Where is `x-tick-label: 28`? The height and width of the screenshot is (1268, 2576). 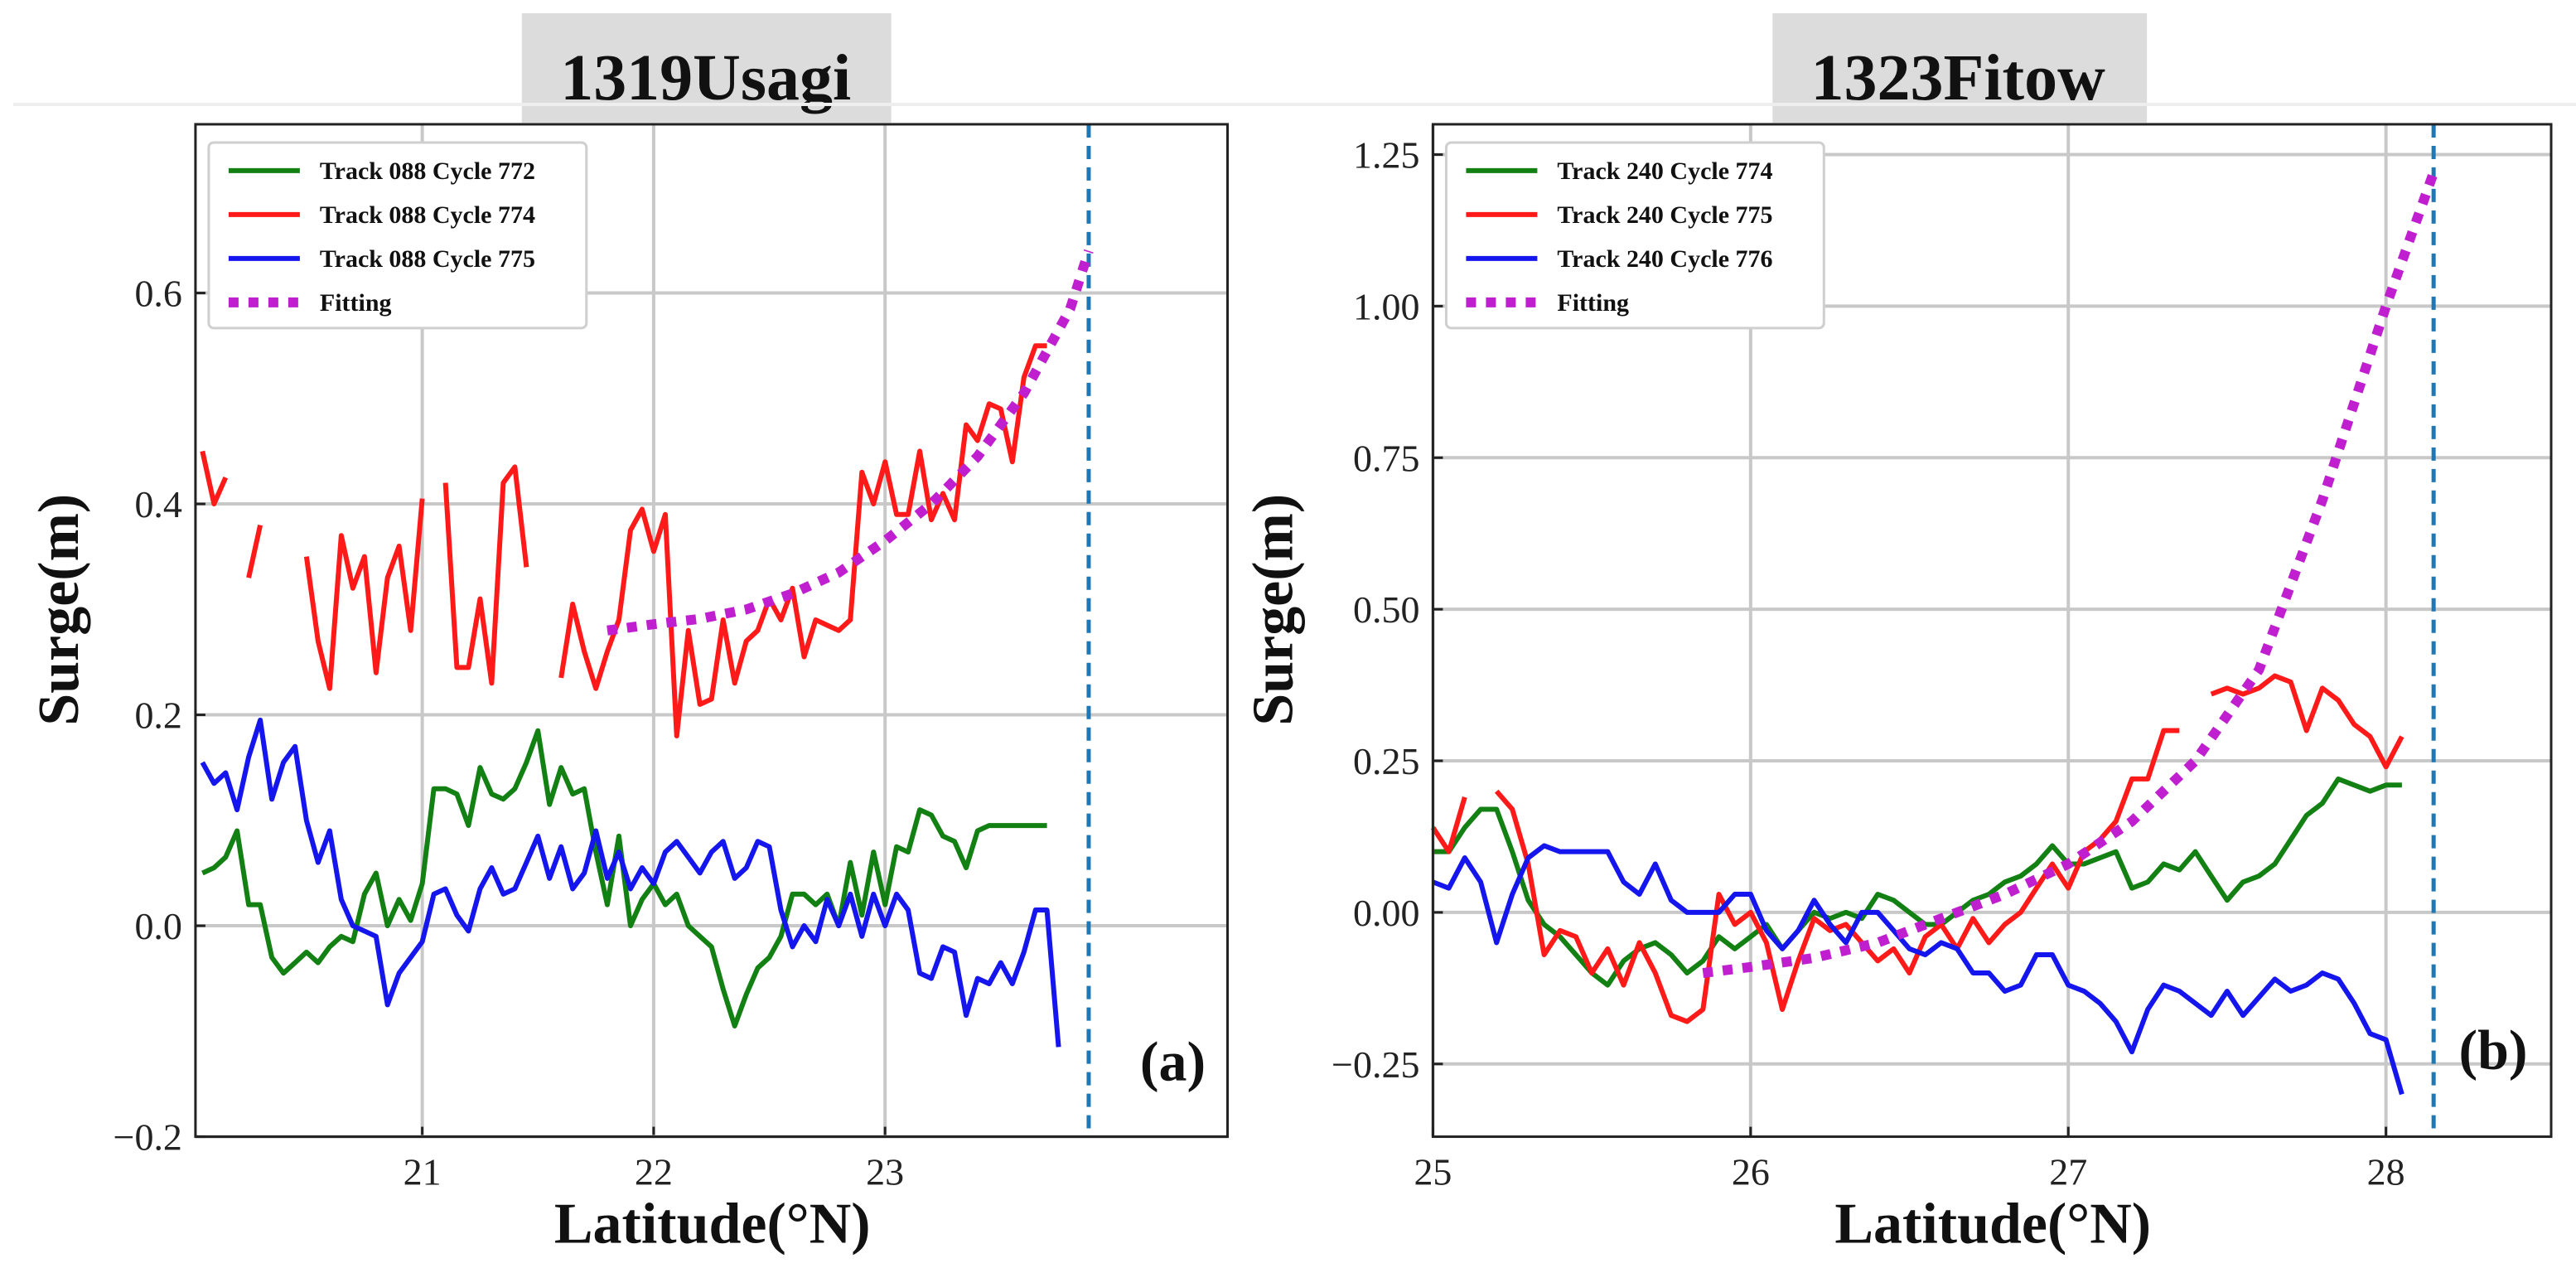
x-tick-label: 28 is located at coordinates (2386, 1172).